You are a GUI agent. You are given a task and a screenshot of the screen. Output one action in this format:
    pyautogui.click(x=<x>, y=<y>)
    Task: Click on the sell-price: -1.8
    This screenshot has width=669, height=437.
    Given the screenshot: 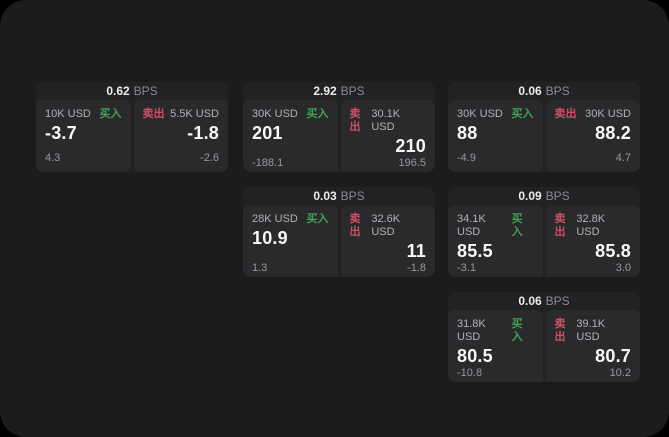 What is the action you would take?
    pyautogui.click(x=203, y=133)
    